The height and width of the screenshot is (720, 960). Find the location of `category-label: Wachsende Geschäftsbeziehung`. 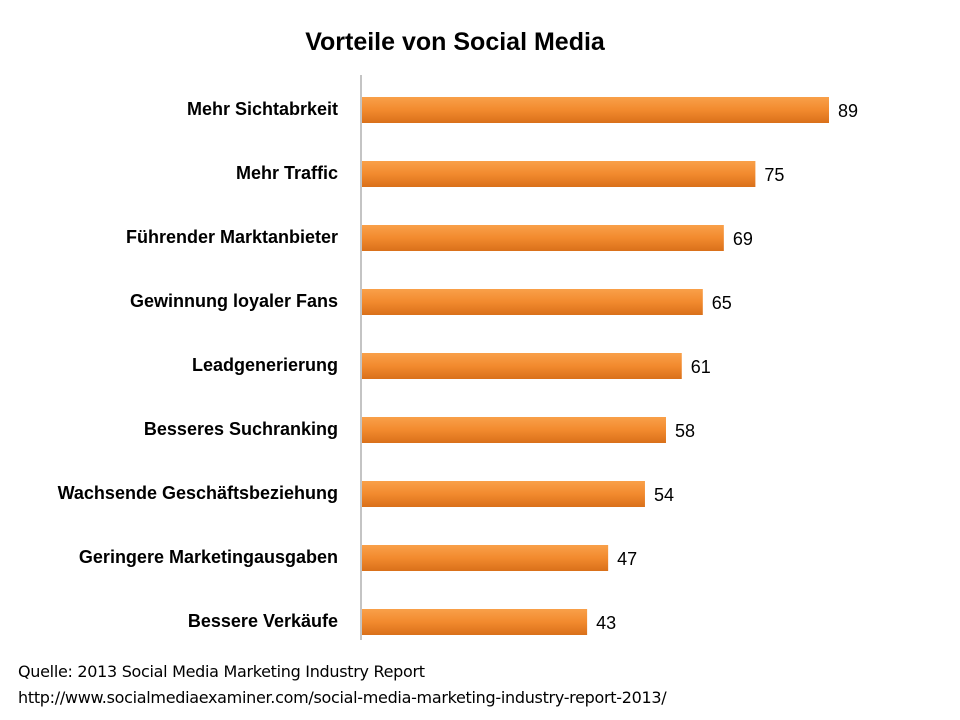

category-label: Wachsende Geschäftsbeziehung is located at coordinates (198, 493).